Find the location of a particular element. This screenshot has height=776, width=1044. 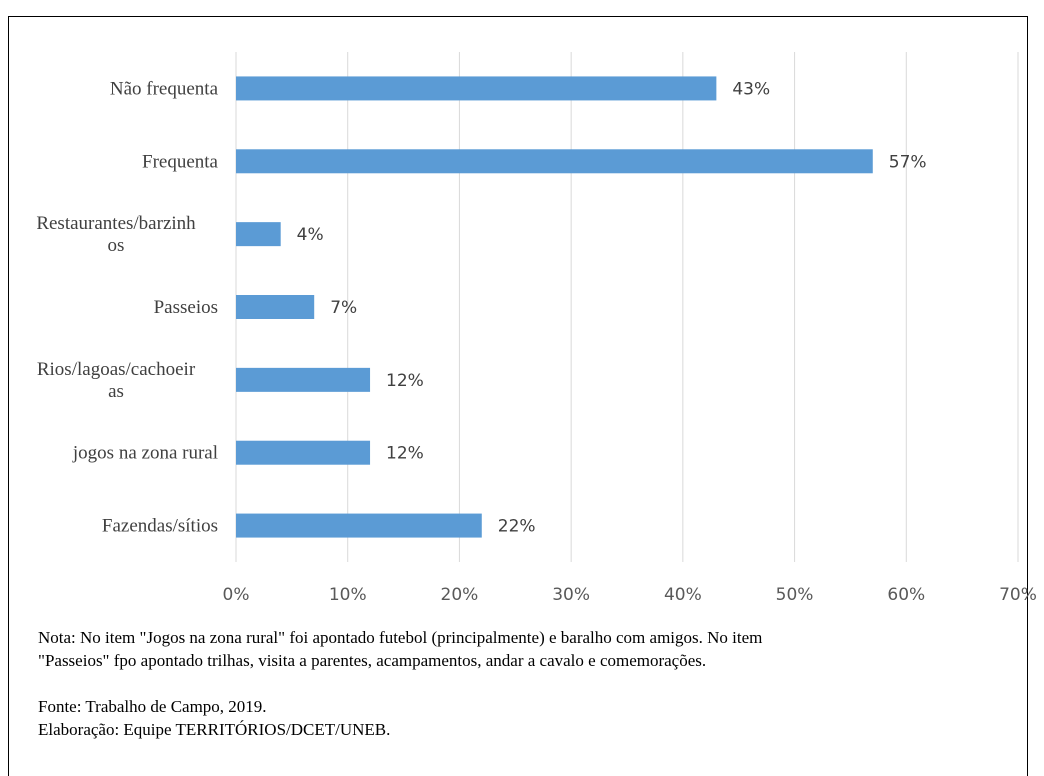

category-label-4: Rios/lagoas/cachoeir as is located at coordinates (116, 380).